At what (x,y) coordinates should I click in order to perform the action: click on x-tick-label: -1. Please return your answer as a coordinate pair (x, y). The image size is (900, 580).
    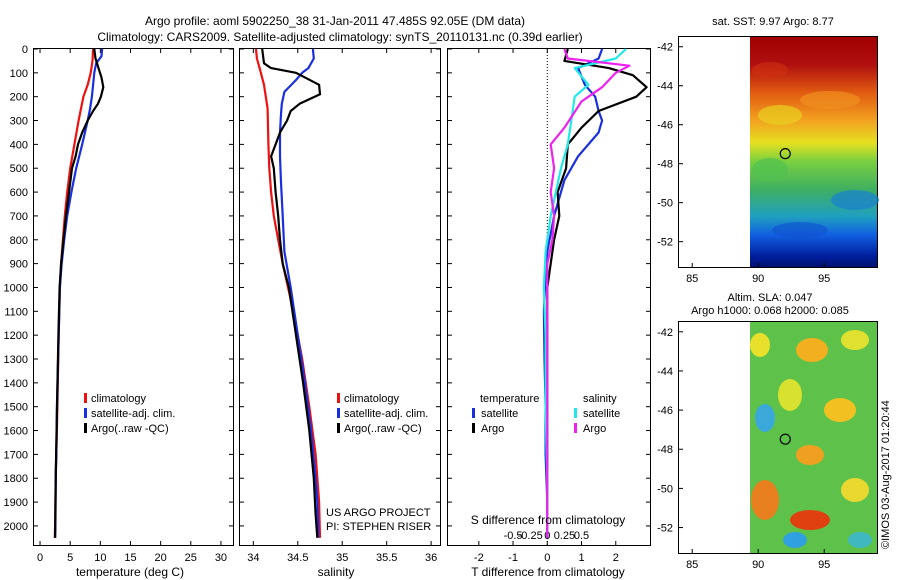
    Looking at the image, I should click on (513, 558).